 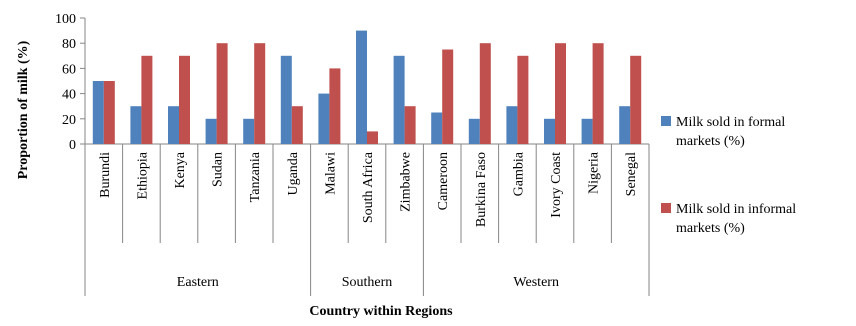 What do you see at coordinates (556, 185) in the screenshot?
I see `category-label: Ivory Coast` at bounding box center [556, 185].